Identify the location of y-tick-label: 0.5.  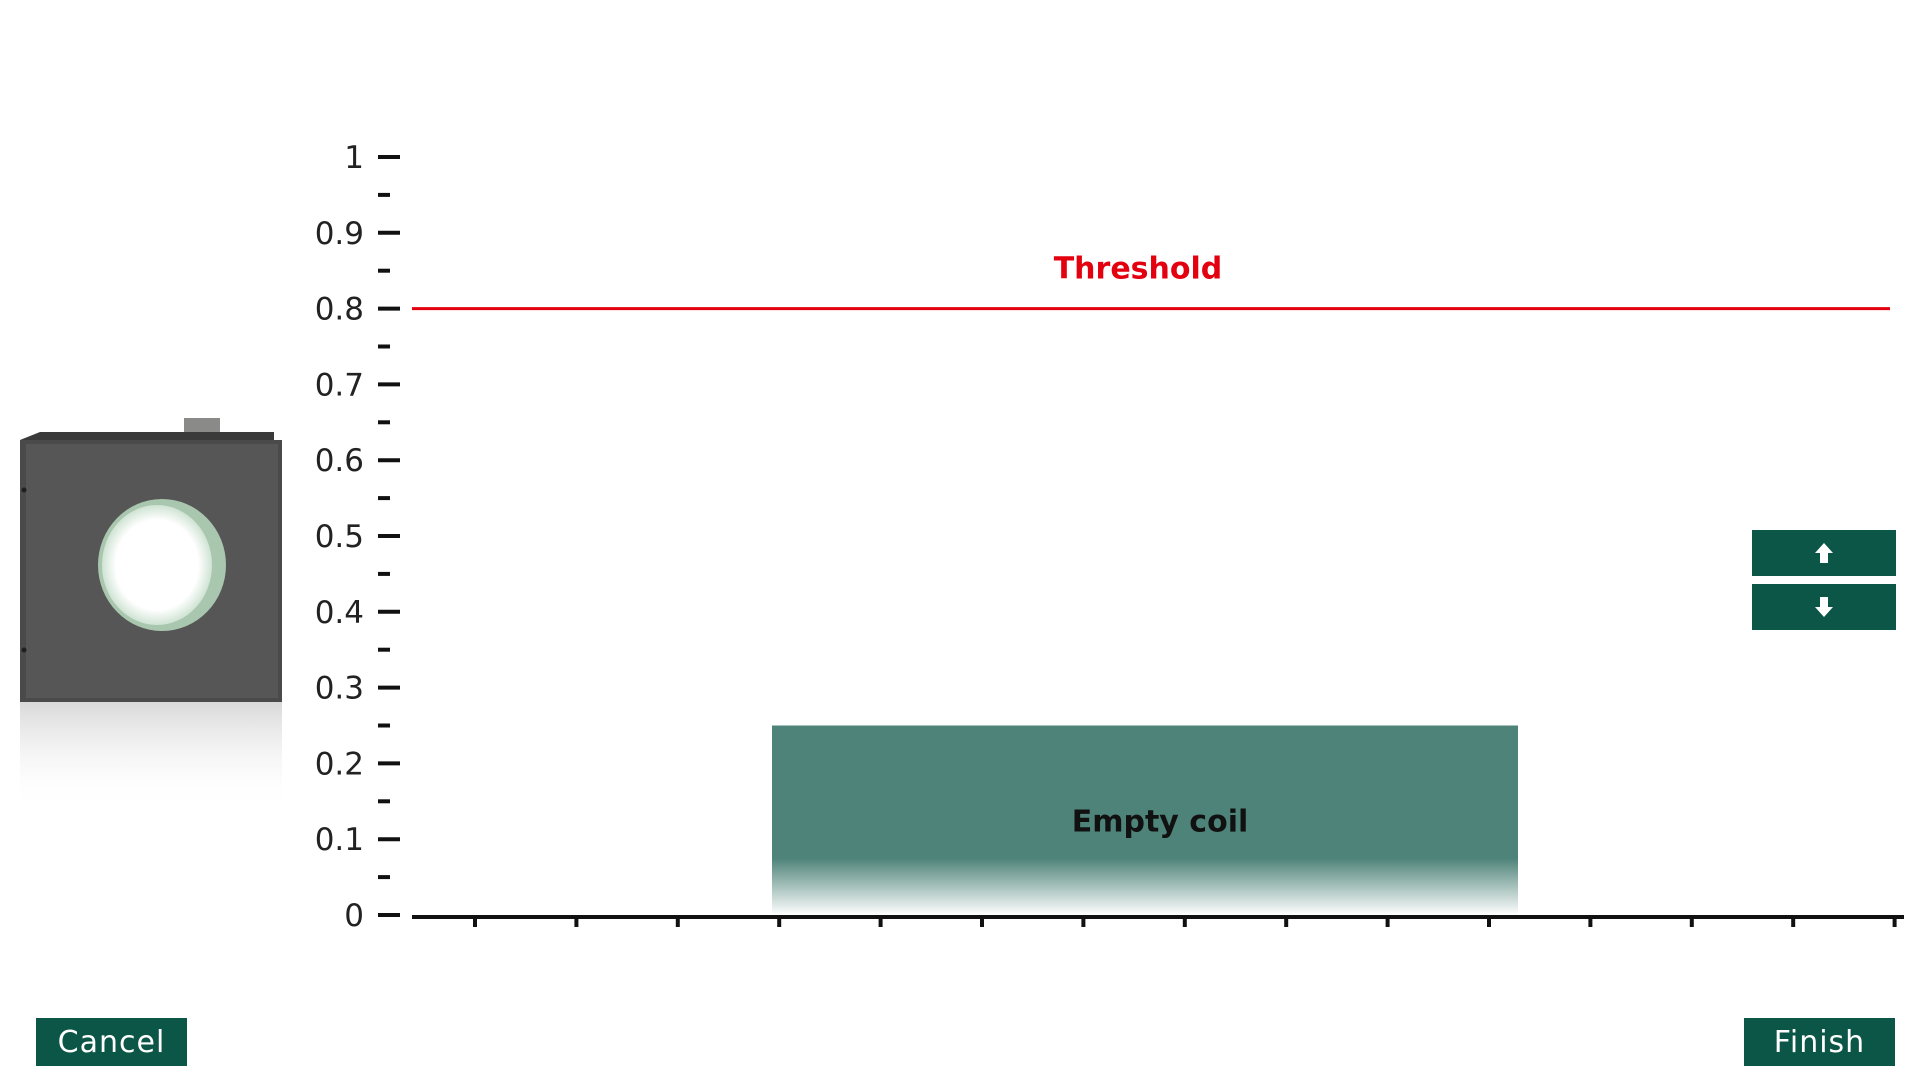
(339, 537).